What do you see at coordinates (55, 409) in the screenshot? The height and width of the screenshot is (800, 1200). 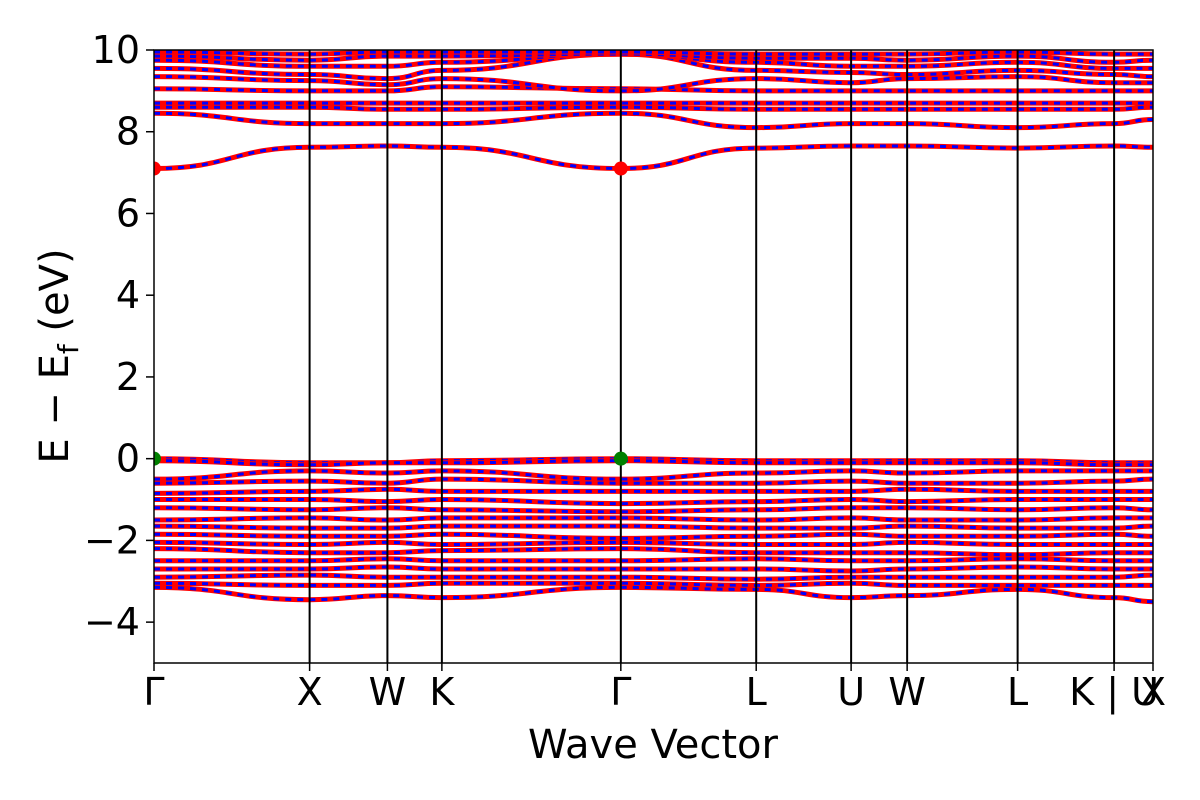 I see `y-axis-label-main: E − E` at bounding box center [55, 409].